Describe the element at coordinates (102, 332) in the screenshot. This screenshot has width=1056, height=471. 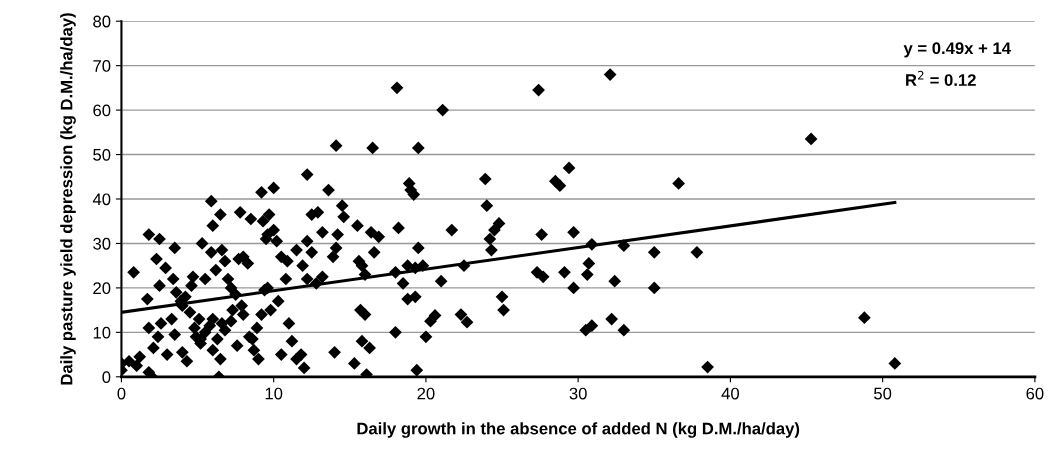
I see `y-tick-label: 10` at that location.